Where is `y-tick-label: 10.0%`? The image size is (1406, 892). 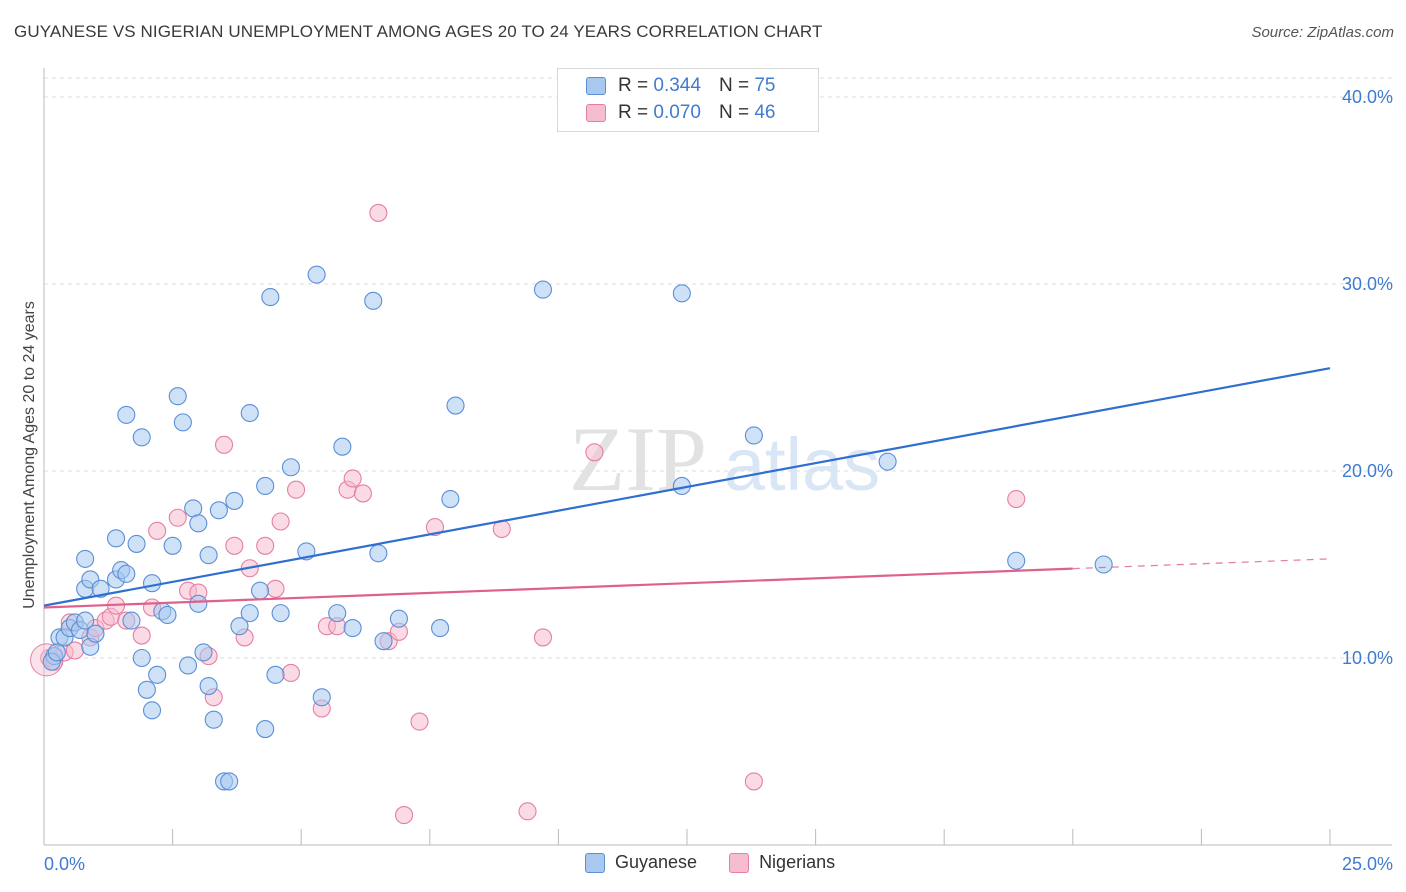 y-tick-label: 10.0% is located at coordinates (1367, 658).